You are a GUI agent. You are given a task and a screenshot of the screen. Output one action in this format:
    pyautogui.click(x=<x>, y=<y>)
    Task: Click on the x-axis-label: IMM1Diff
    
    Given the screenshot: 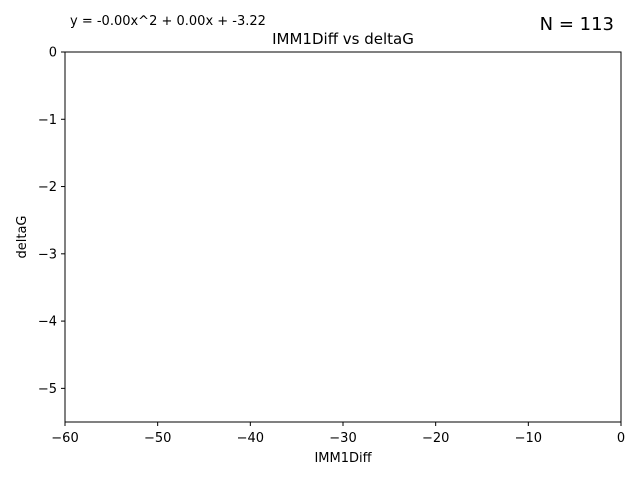 What is the action you would take?
    pyautogui.click(x=343, y=458)
    